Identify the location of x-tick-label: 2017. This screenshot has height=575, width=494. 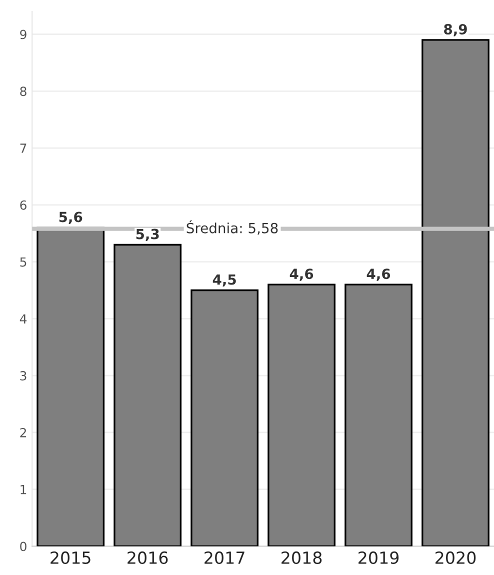
(224, 557).